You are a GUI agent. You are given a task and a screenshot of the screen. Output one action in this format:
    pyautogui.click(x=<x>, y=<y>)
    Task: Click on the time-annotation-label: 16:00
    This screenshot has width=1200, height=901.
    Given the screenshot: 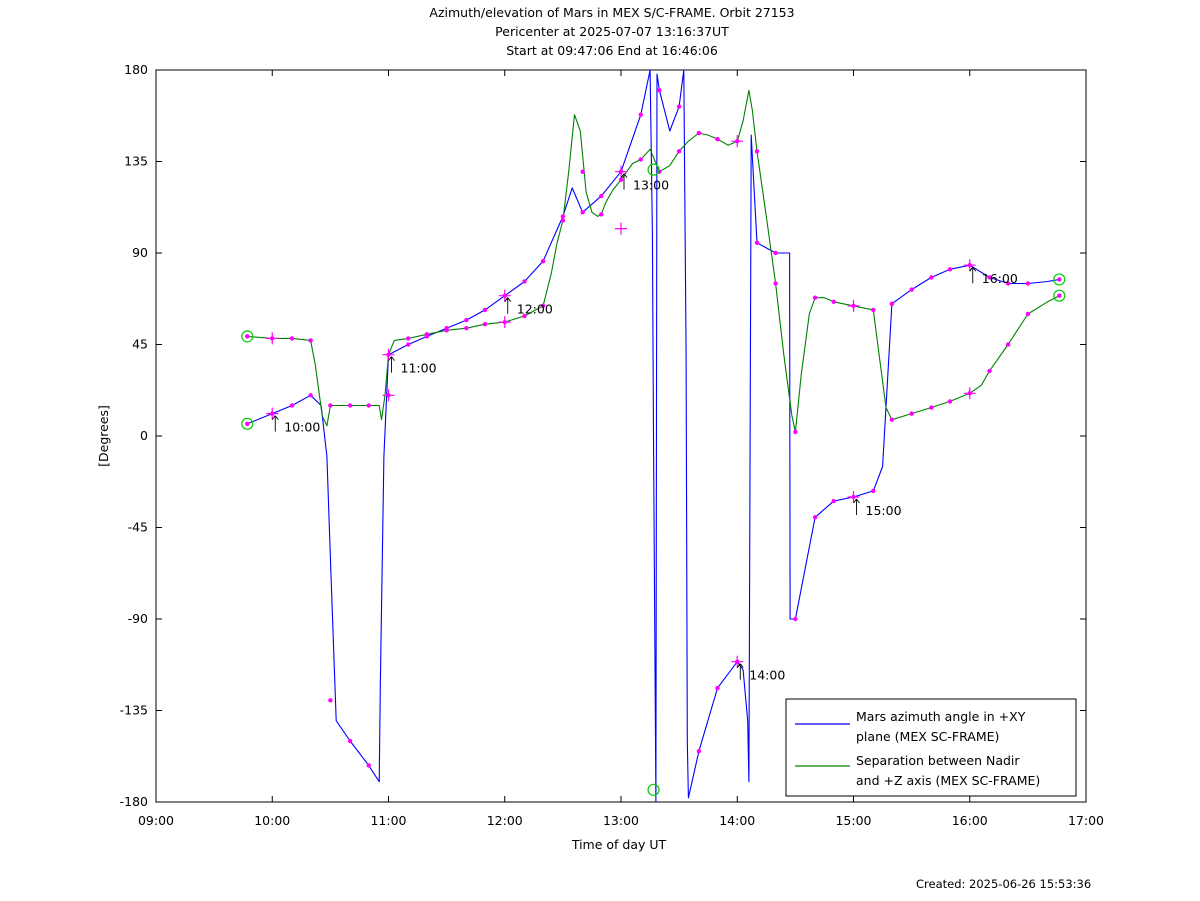 What is the action you would take?
    pyautogui.click(x=1000, y=278)
    